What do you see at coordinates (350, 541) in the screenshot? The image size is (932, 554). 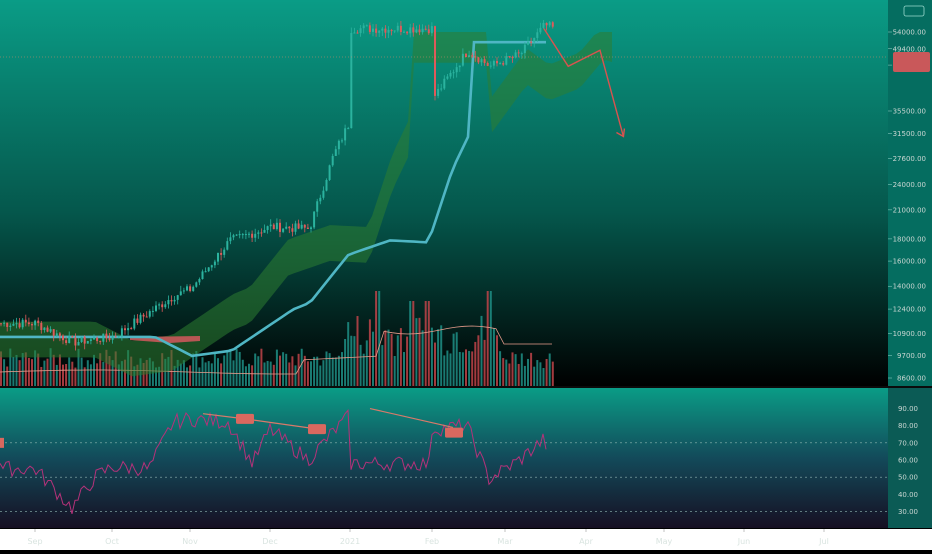 I see `time-tick-label: 2021` at bounding box center [350, 541].